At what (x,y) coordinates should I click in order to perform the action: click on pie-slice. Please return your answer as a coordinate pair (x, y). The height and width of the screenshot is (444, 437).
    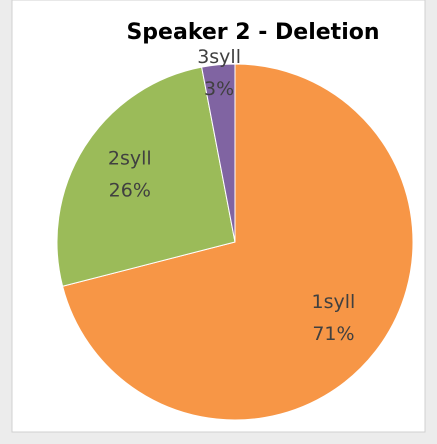
    Looking at the image, I should click on (218, 153).